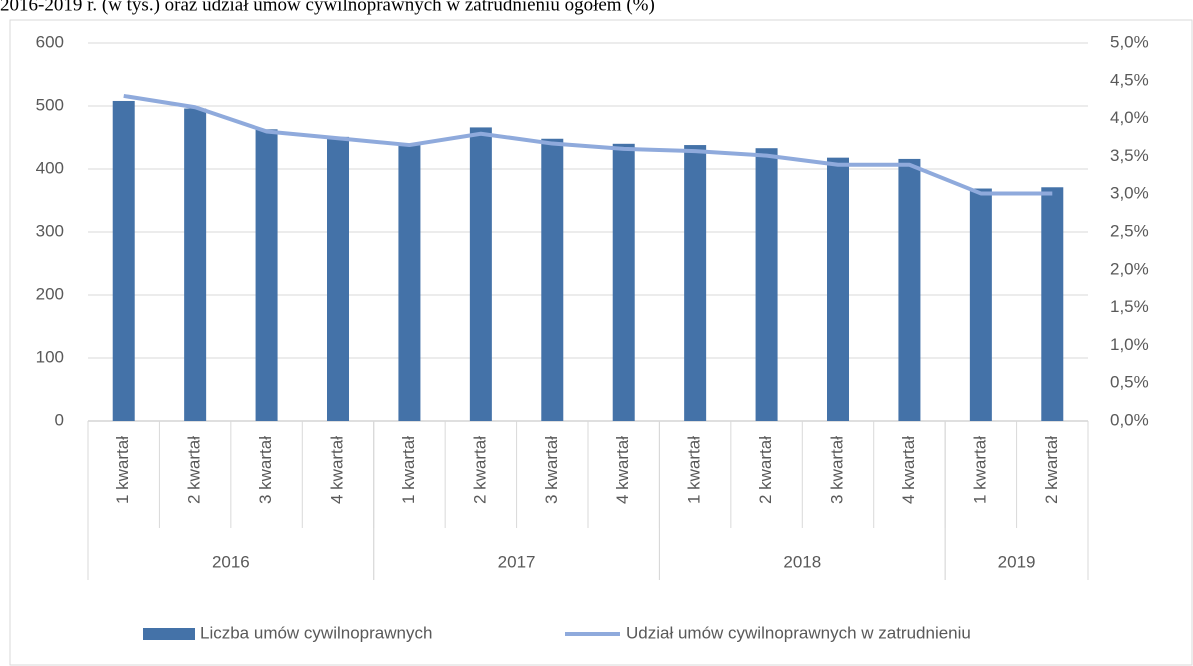 This screenshot has width=1193, height=666. I want to click on y2-tick-label: 4,5%, so click(1129, 79).